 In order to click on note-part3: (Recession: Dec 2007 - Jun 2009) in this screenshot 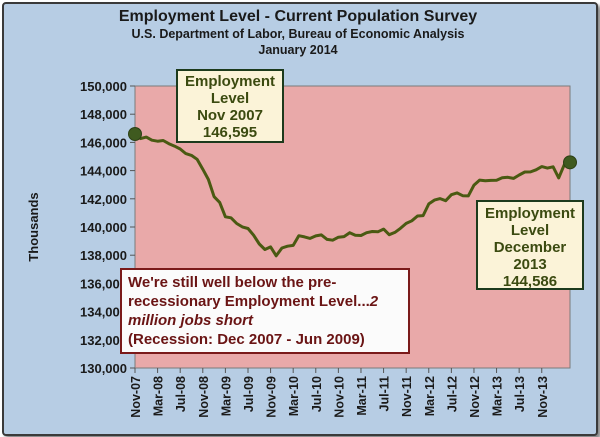, I will do `click(246, 339)`.